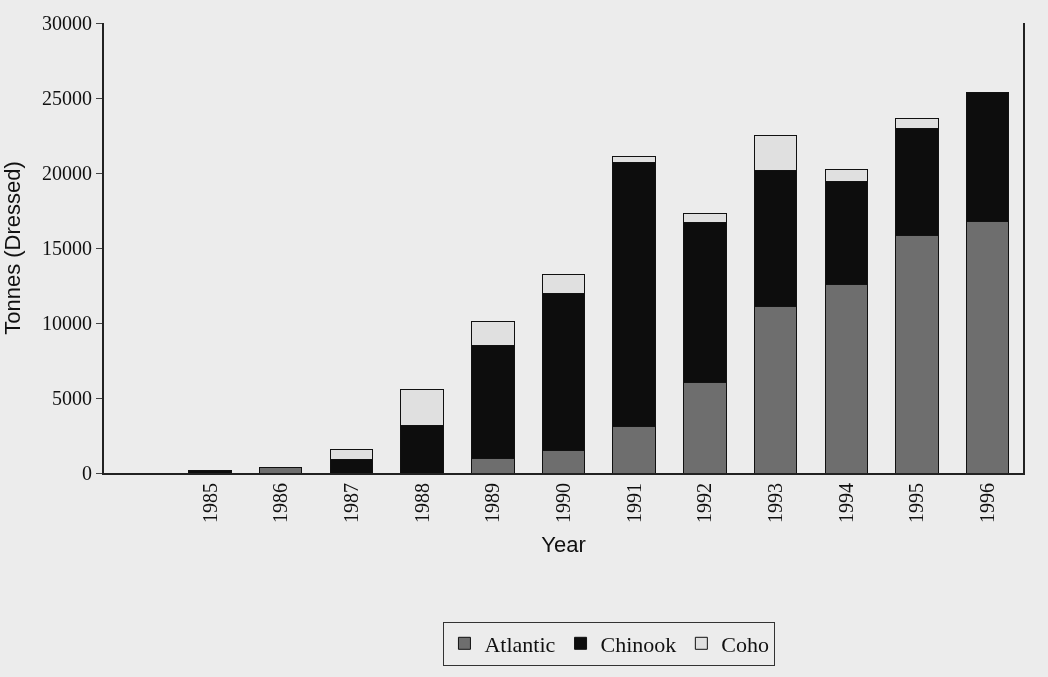  I want to click on y-tick-label: 25000, so click(67, 98).